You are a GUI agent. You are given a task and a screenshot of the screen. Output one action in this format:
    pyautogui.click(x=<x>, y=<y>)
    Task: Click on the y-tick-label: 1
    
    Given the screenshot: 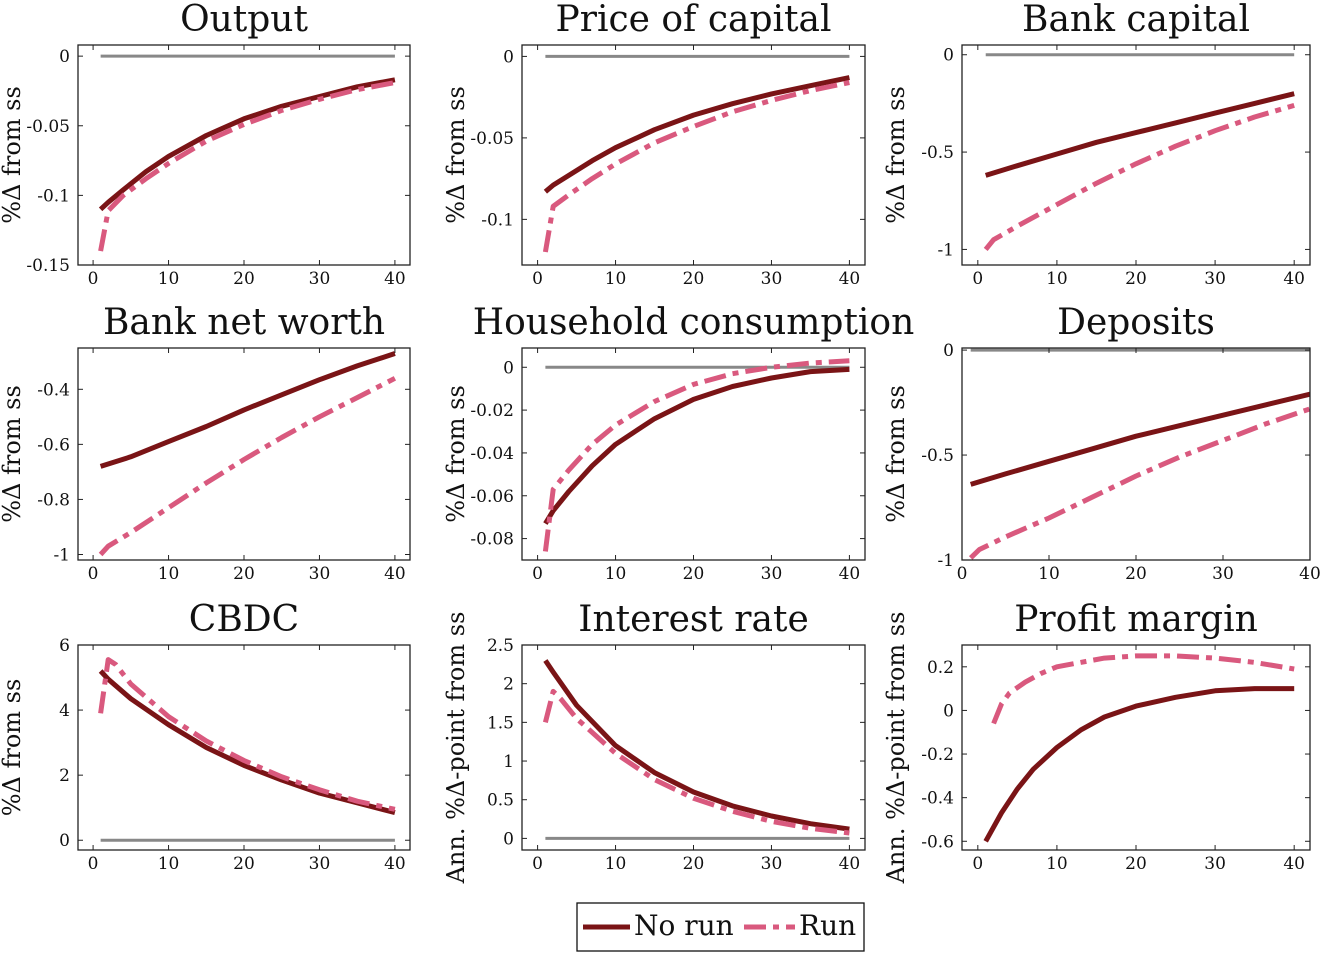 What is the action you would take?
    pyautogui.click(x=508, y=762)
    